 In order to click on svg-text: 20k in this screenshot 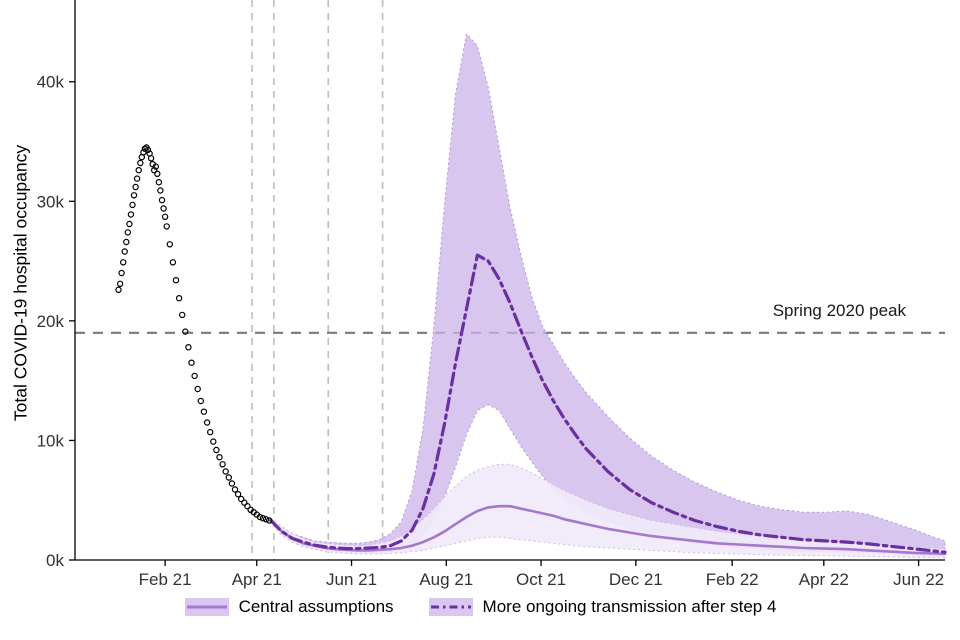, I will do `click(51, 321)`.